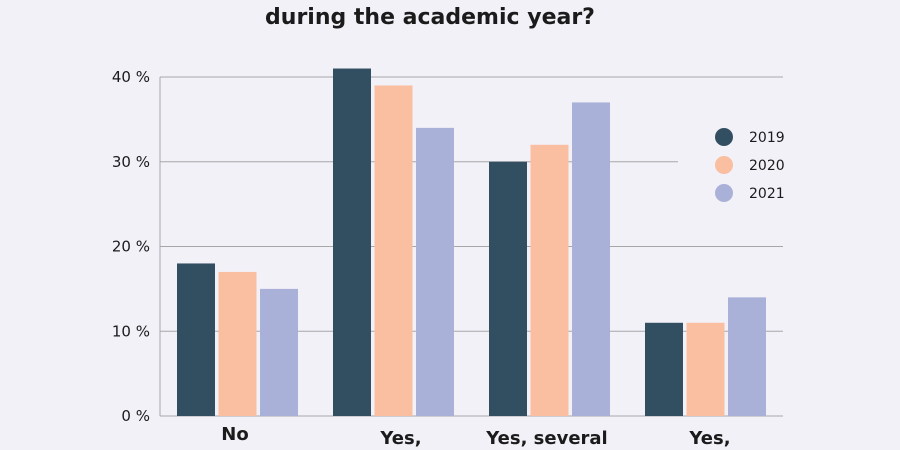 The width and height of the screenshot is (900, 450). Describe the element at coordinates (135, 416) in the screenshot. I see `y-tick-label: 0 %` at that location.